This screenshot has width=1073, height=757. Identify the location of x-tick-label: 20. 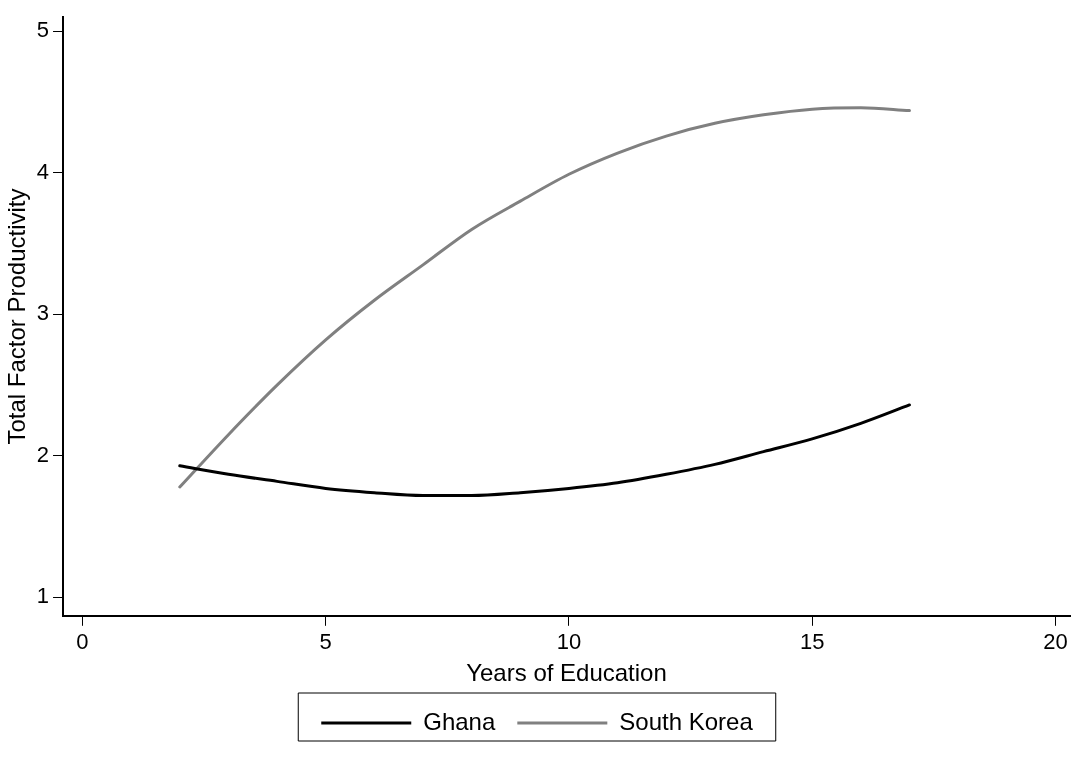
(1055, 642).